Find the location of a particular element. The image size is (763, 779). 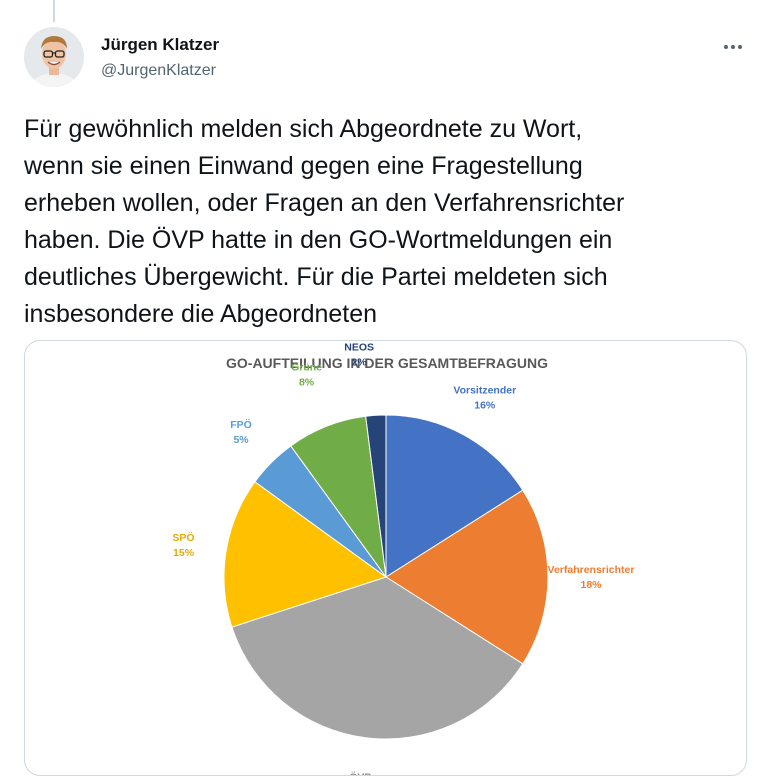

pie-value-label-grüne: 8% is located at coordinates (307, 382).